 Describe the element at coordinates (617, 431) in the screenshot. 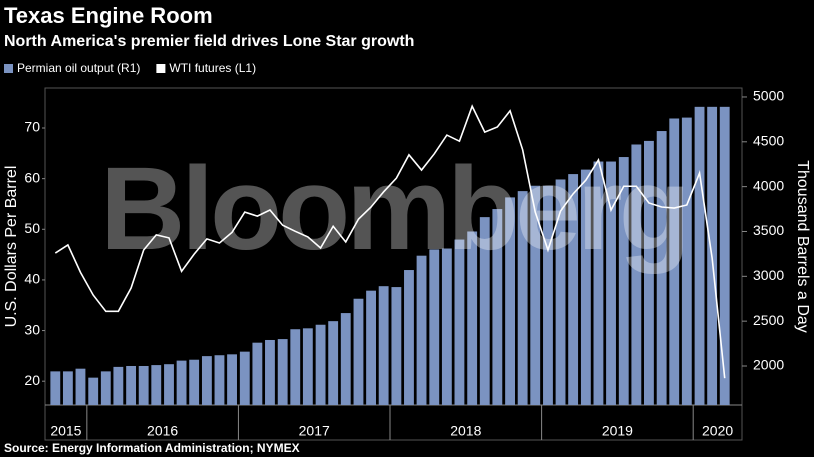

I see `x-tick-label: 2019` at that location.